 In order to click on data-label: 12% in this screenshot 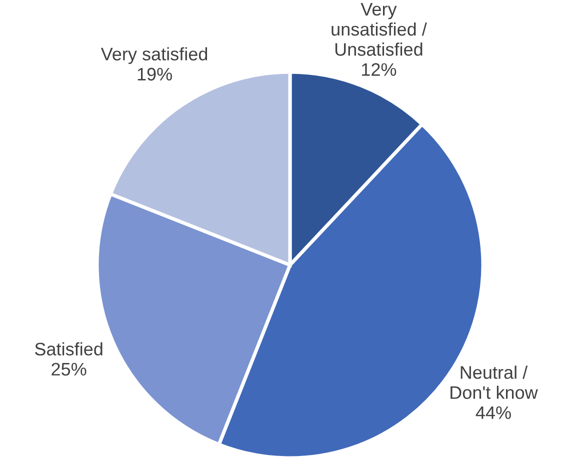, I will do `click(379, 69)`.